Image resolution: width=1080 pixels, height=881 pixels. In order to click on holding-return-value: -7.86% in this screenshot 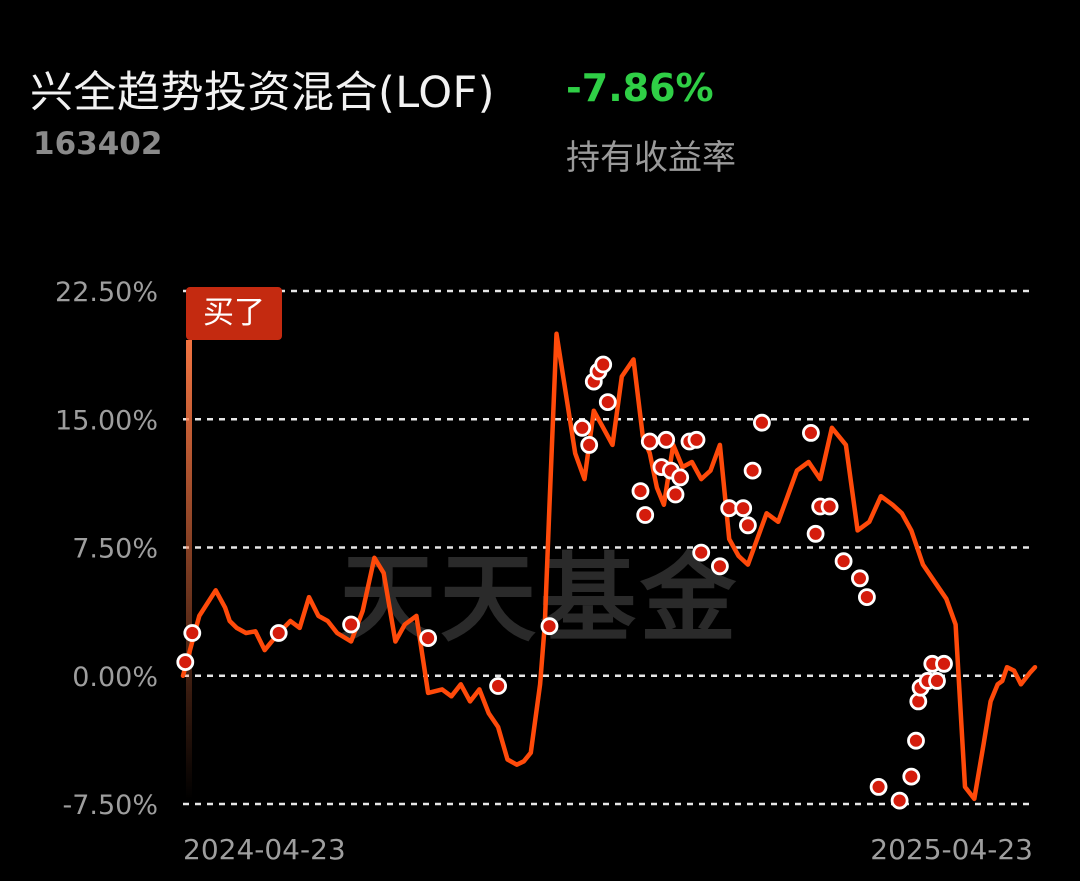, I will do `click(640, 88)`.